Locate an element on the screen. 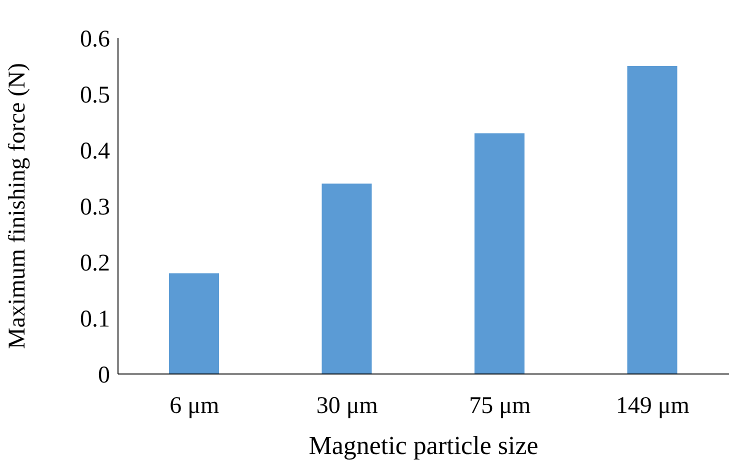 Image resolution: width=729 pixels, height=472 pixels. x-tick-label: 30 μm is located at coordinates (347, 406).